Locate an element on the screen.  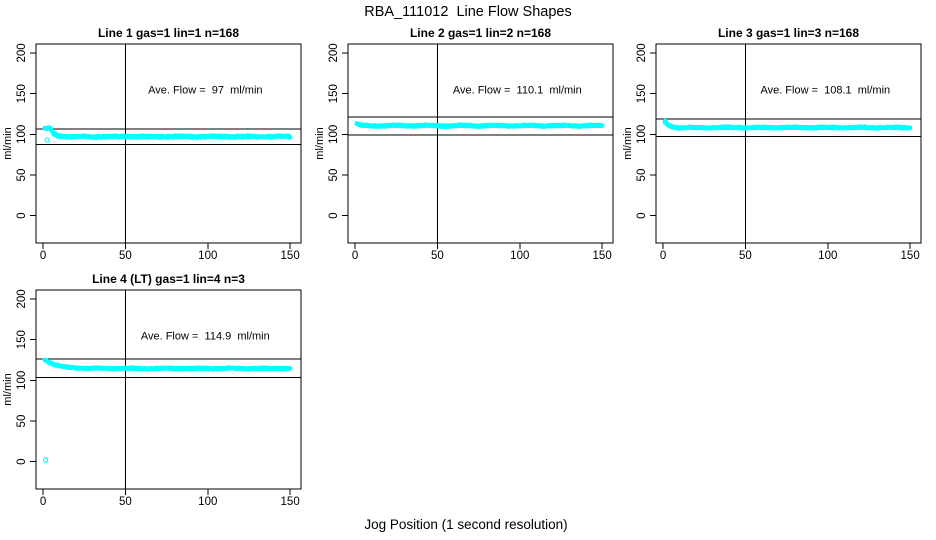
subplot-title: Line 4 (LT) gas=1 lin=4 n=3 is located at coordinates (168, 279).